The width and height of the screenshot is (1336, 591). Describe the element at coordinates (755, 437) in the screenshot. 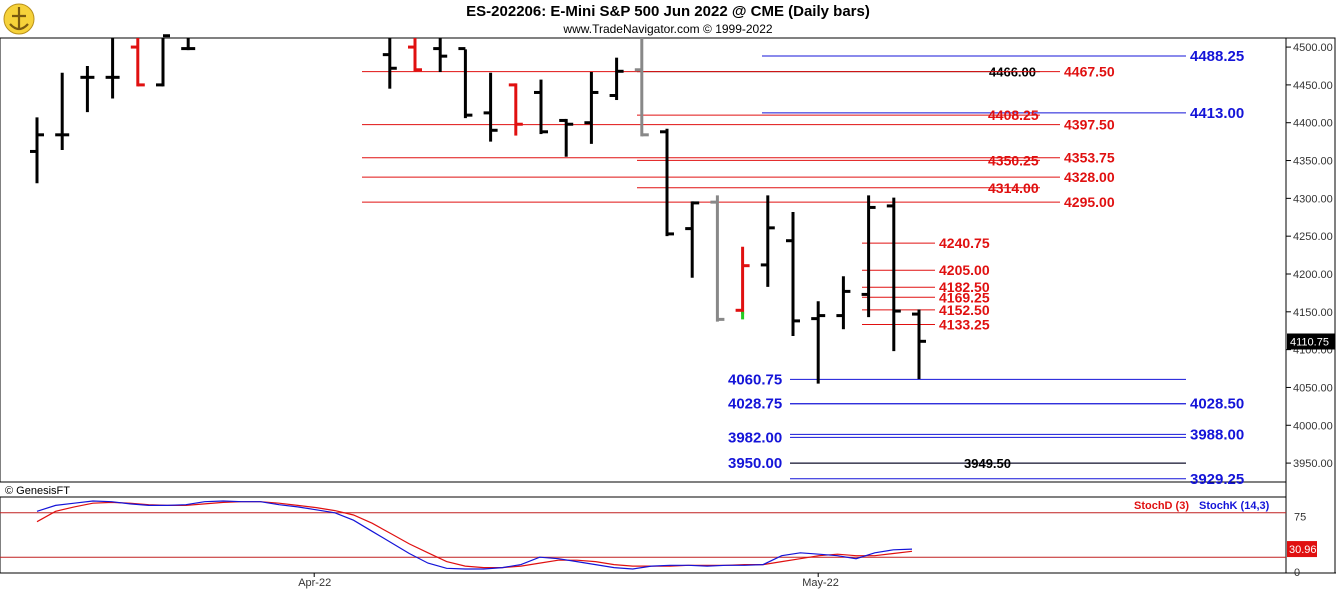

I see `level-label: 3982.00` at that location.